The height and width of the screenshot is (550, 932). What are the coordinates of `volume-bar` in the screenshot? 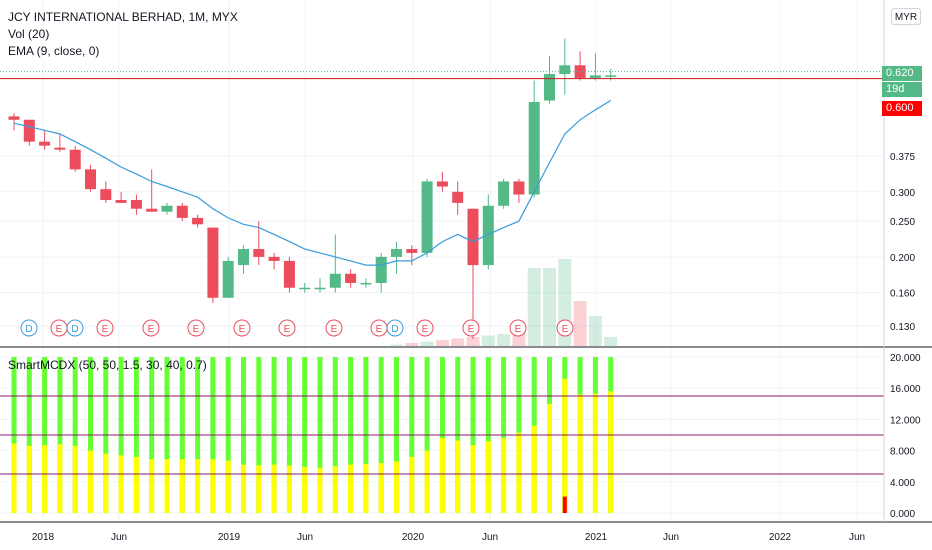 It's located at (396, 345).